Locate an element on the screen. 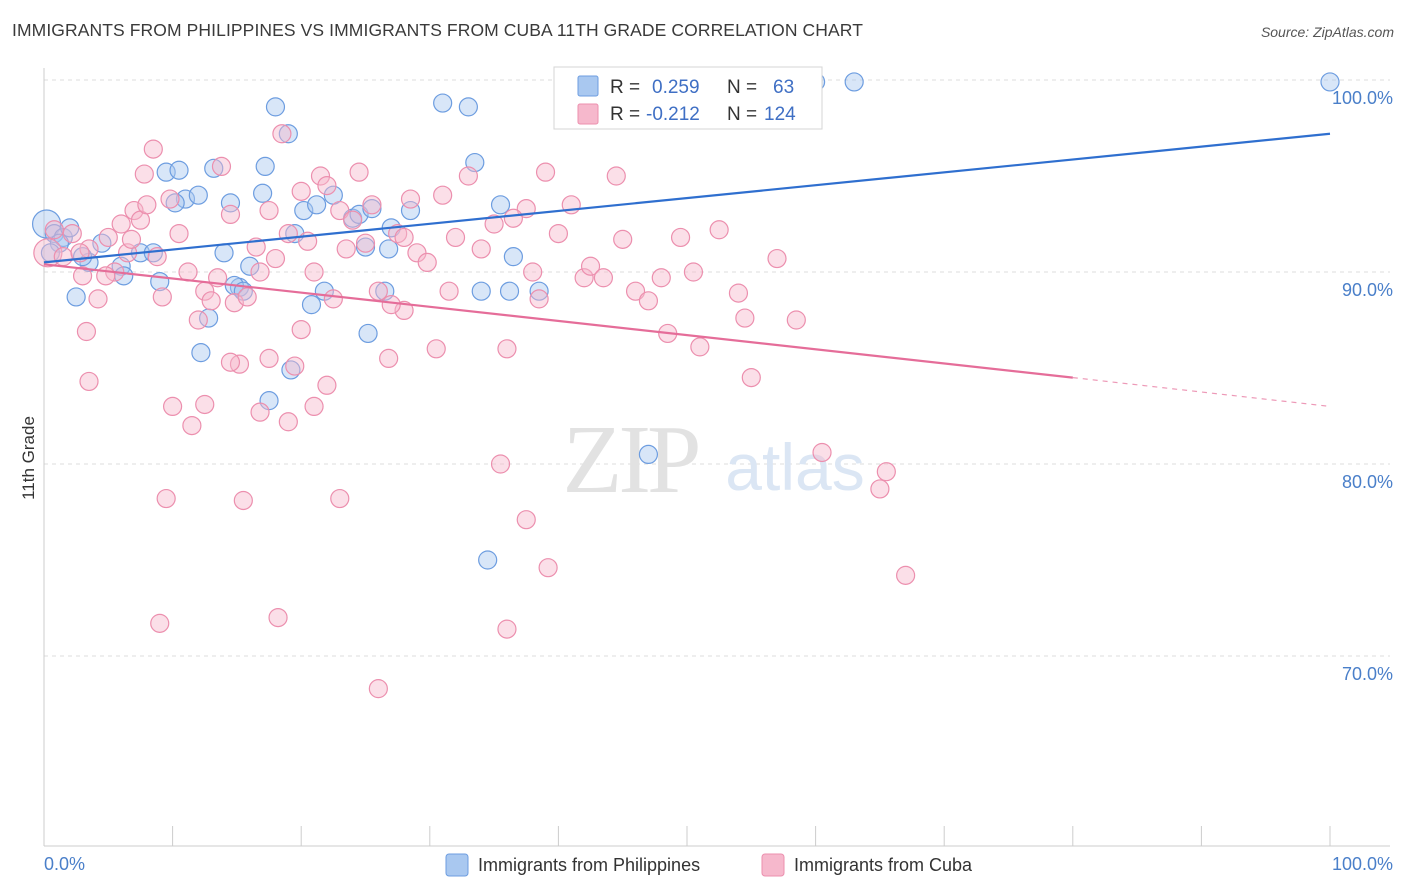  y-tick-label-90: 90.0% is located at coordinates (1367, 290).